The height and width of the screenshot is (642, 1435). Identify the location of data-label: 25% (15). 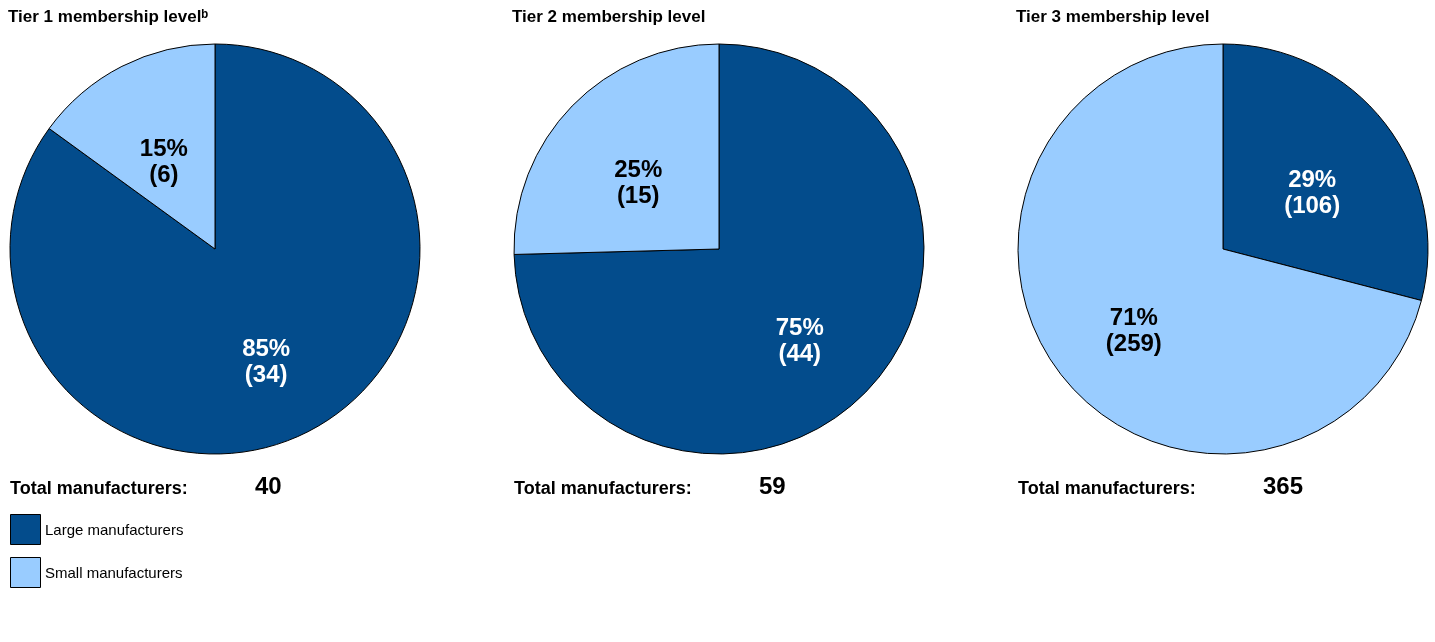
(638, 182).